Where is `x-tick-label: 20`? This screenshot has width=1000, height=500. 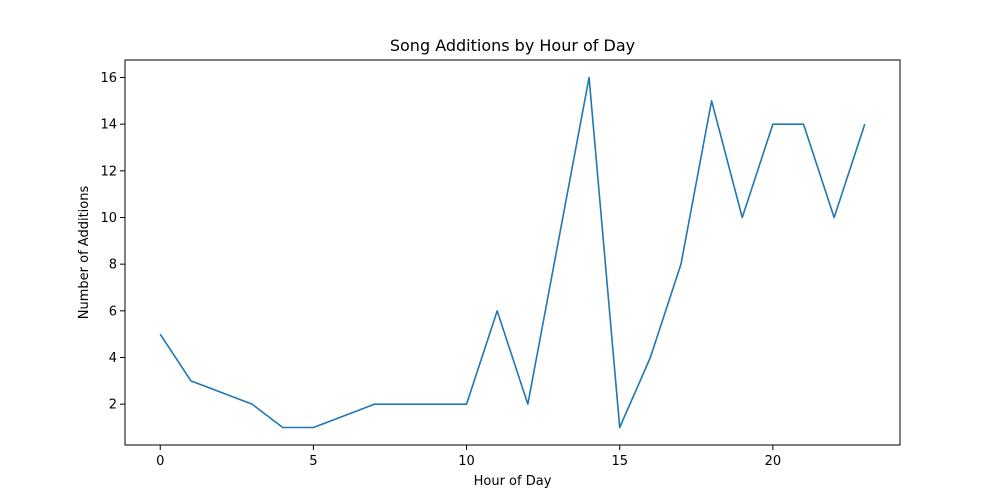 x-tick-label: 20 is located at coordinates (773, 461).